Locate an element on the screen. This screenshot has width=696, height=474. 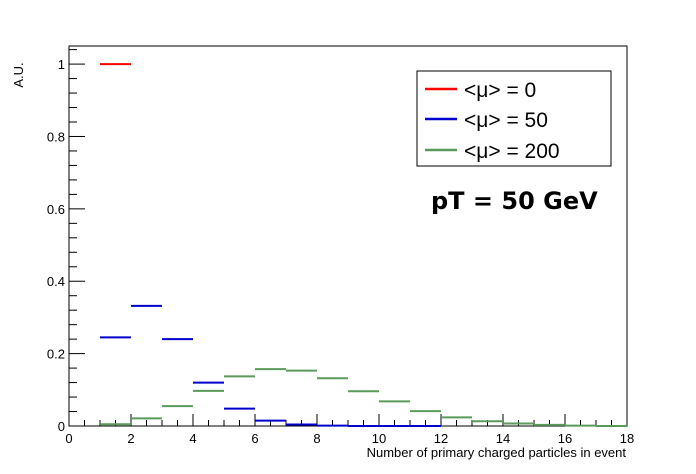
x-tick-label: 12 is located at coordinates (441, 438).